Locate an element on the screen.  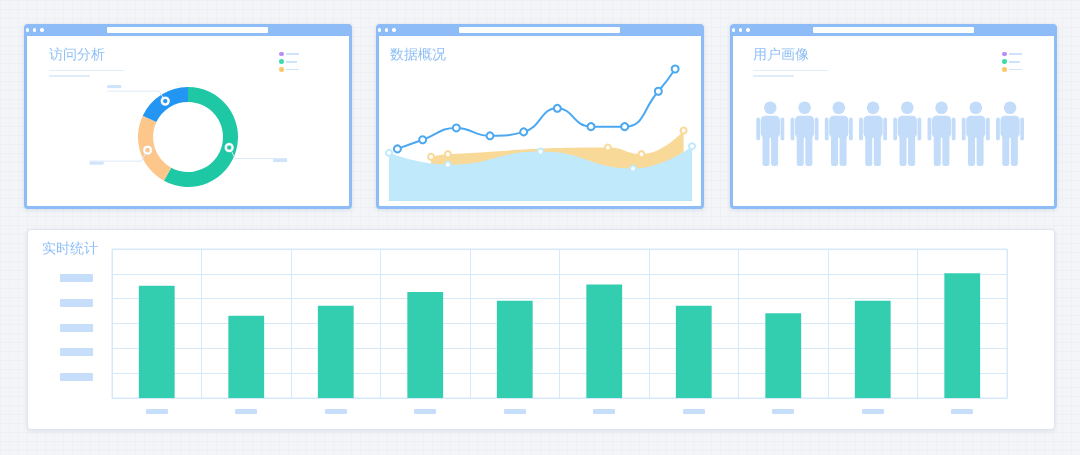
chart-title: 访问分析 is located at coordinates (77, 54).